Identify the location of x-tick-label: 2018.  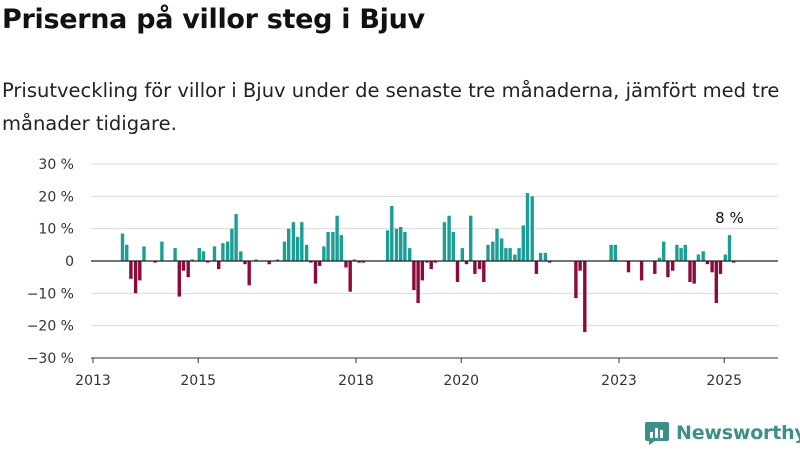
(356, 381).